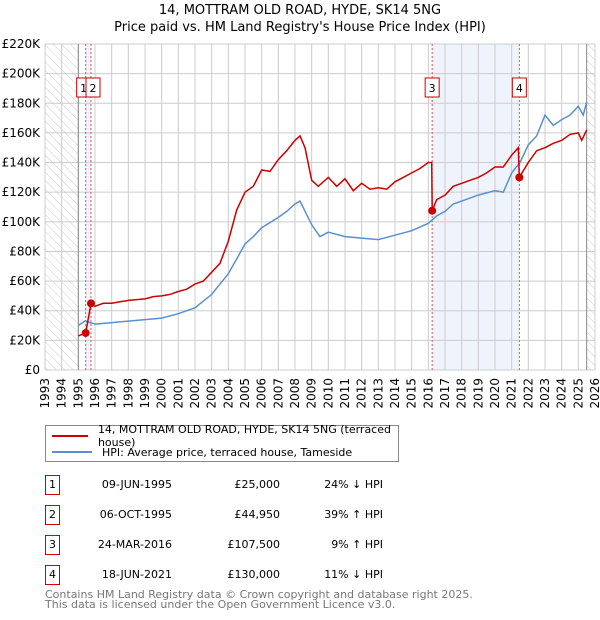 The image size is (600, 620). What do you see at coordinates (545, 393) in the screenshot?
I see `x-tick-label: 2023` at bounding box center [545, 393].